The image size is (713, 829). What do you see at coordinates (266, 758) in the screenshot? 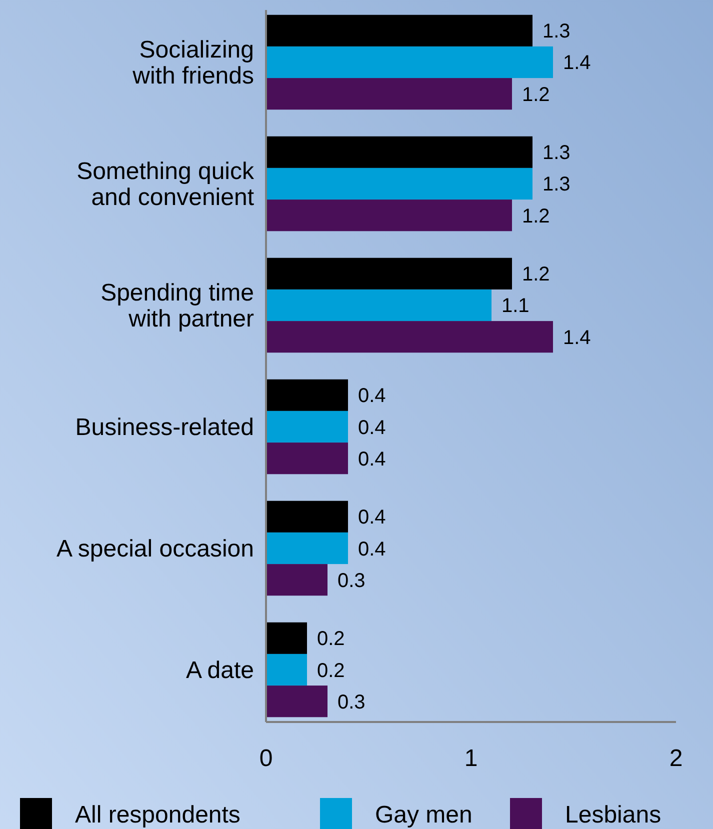
I see `x-tick-label: 0` at bounding box center [266, 758].